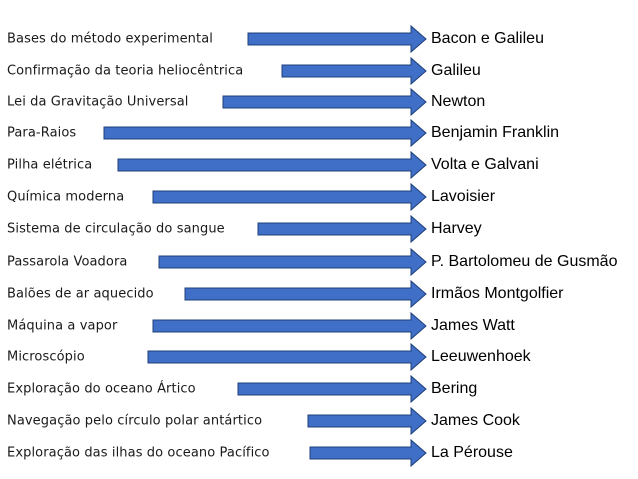 The width and height of the screenshot is (638, 479). What do you see at coordinates (62, 326) in the screenshot?
I see `topic-label: Máquina a vapor` at bounding box center [62, 326].